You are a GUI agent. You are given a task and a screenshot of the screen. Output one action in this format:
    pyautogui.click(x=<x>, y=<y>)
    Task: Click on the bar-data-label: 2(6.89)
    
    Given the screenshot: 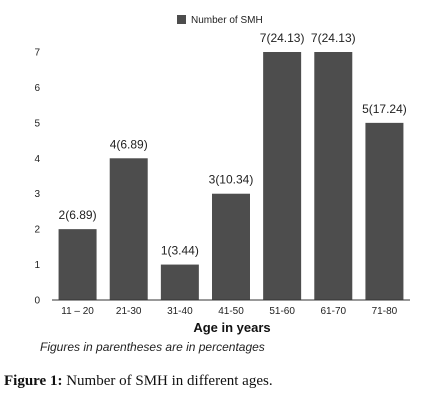 What is the action you would take?
    pyautogui.click(x=78, y=215)
    